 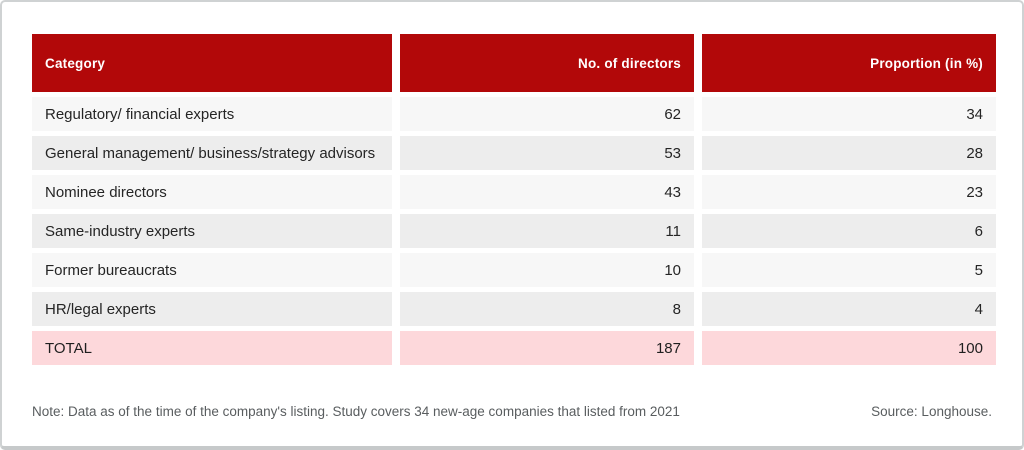 I want to click on category-cell: Nominee directors, so click(x=212, y=192).